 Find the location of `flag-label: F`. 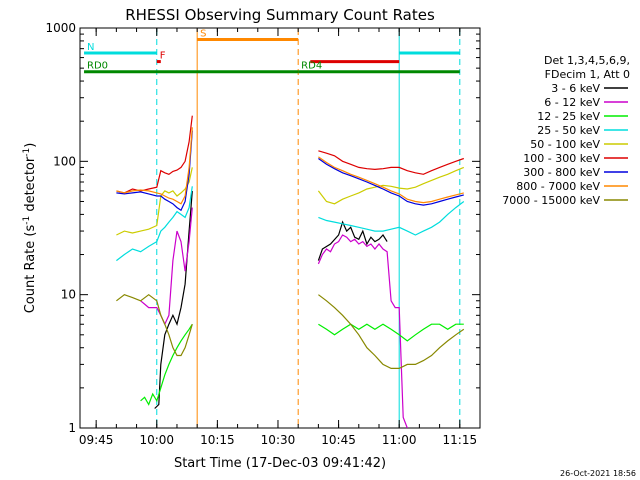

flag-label: F is located at coordinates (163, 56).